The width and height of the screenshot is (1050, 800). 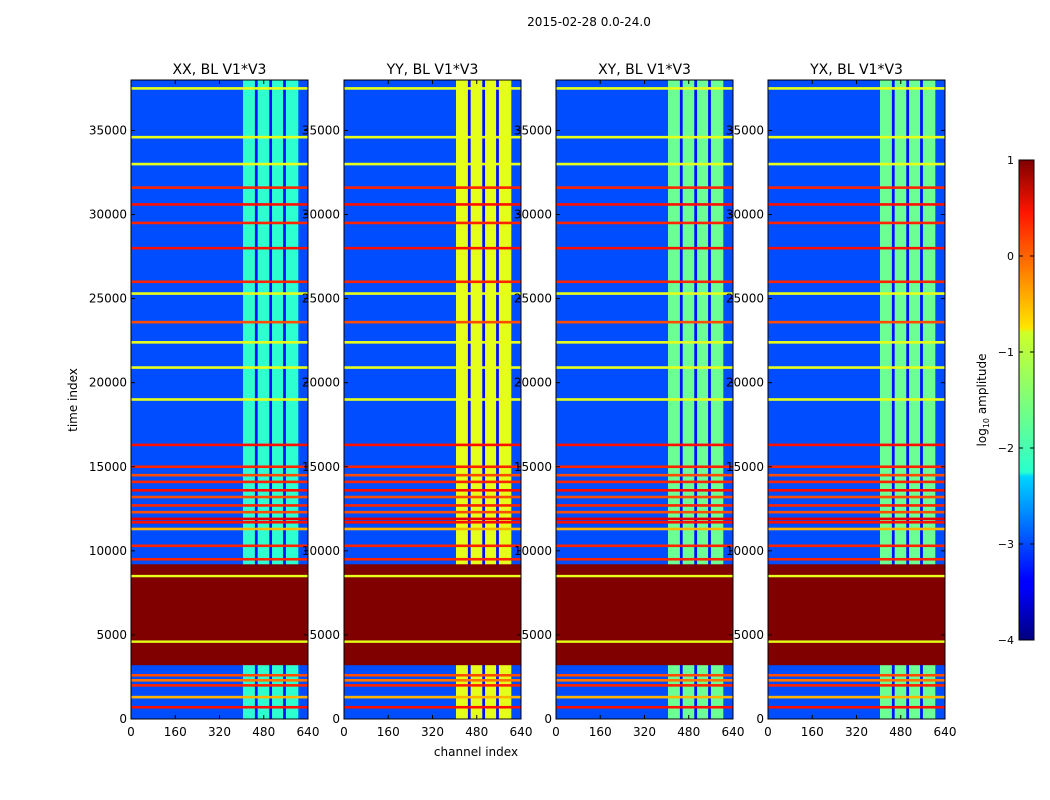 What do you see at coordinates (856, 70) in the screenshot?
I see `panel-title: YX, BL V1*V3` at bounding box center [856, 70].